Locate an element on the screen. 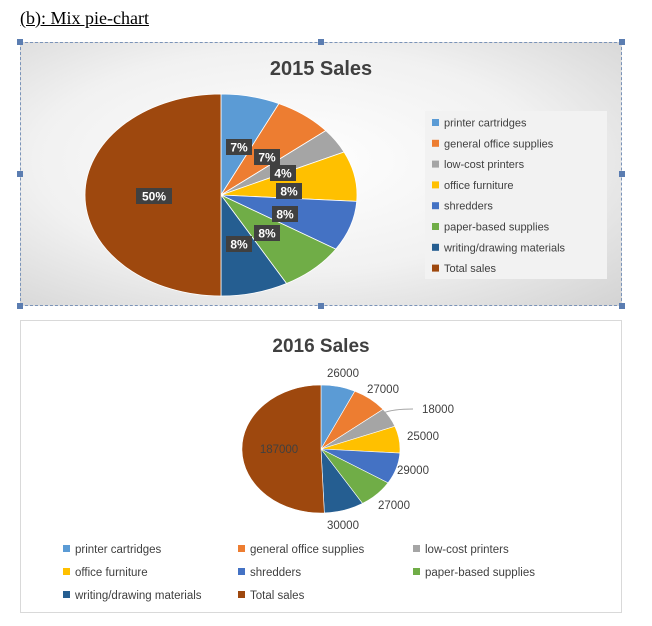 The height and width of the screenshot is (626, 652). legend-2015-item-total-sales: Total sales is located at coordinates (464, 269).